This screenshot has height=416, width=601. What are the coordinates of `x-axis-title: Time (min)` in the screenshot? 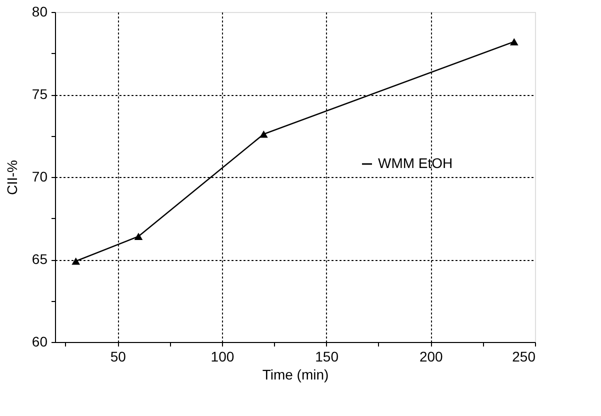 It's located at (295, 374).